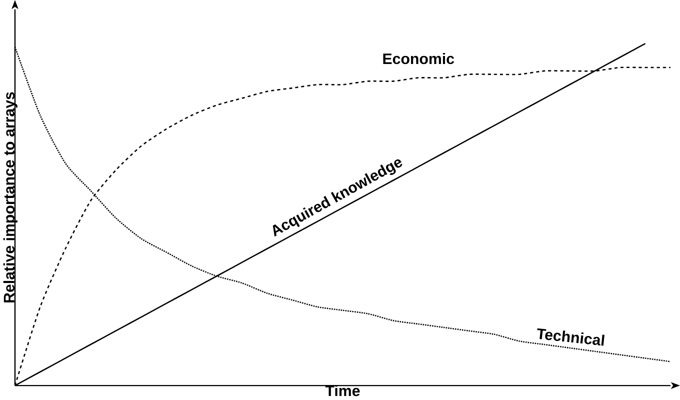 The height and width of the screenshot is (400, 680). I want to click on series-label: Economic, so click(418, 58).